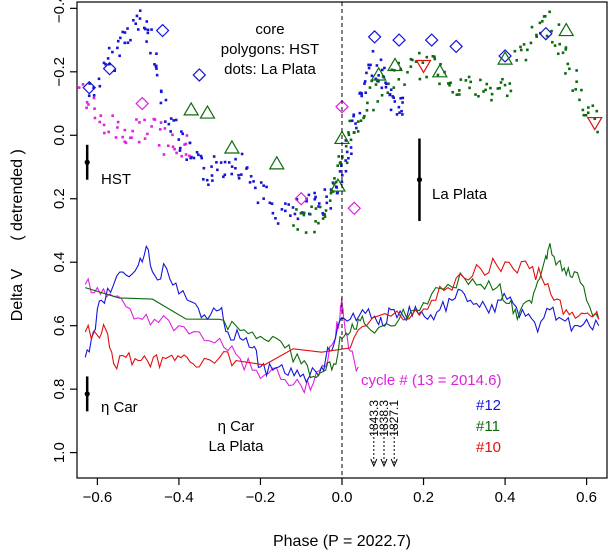 The width and height of the screenshot is (609, 556). I want to click on etacar-errorbar-label: η Car, so click(119, 407).